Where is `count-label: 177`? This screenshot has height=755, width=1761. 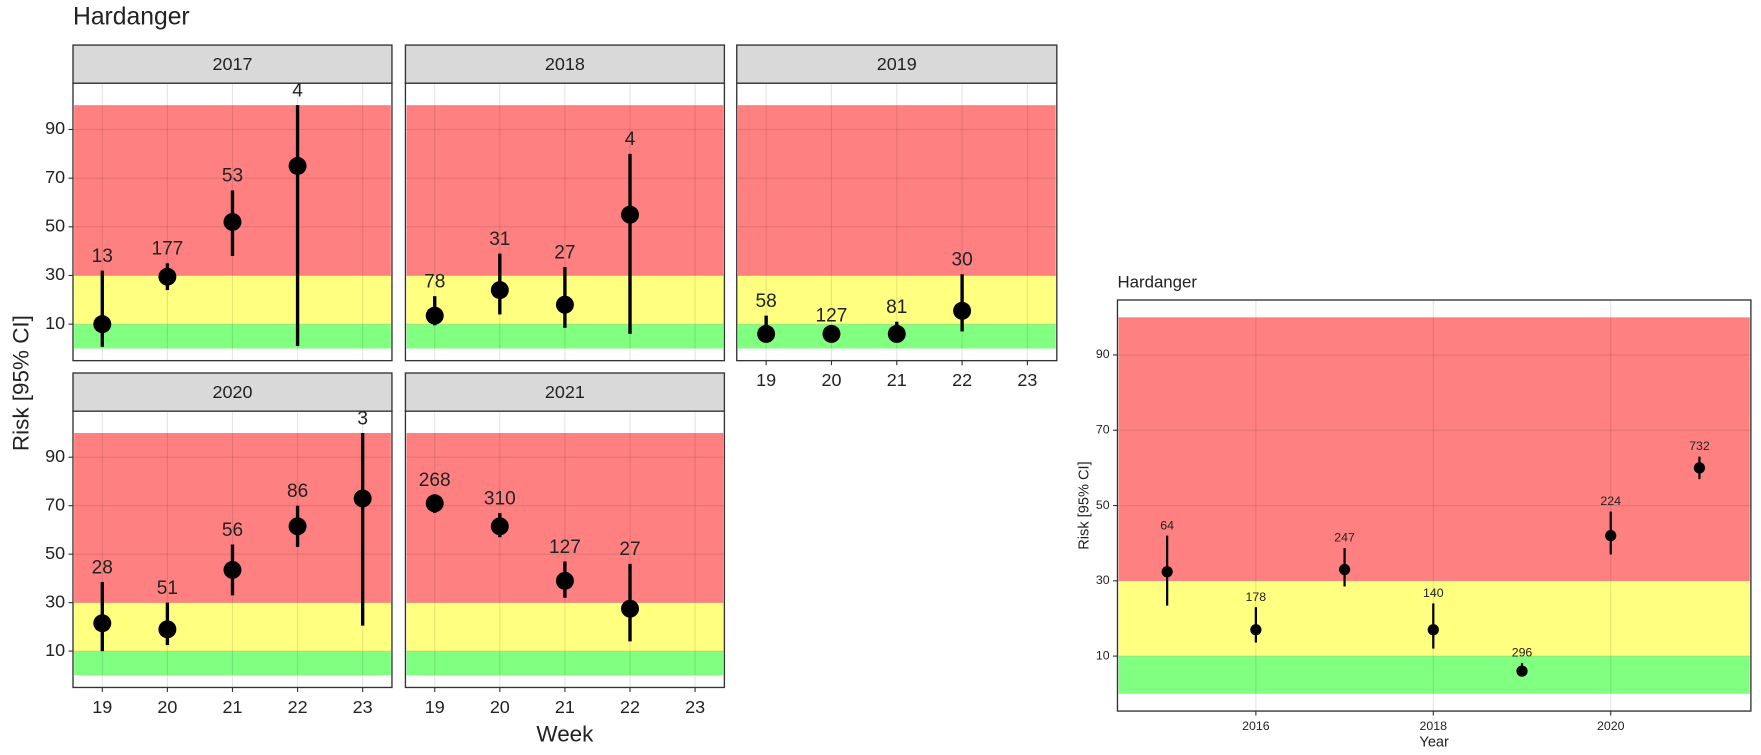 count-label: 177 is located at coordinates (167, 249).